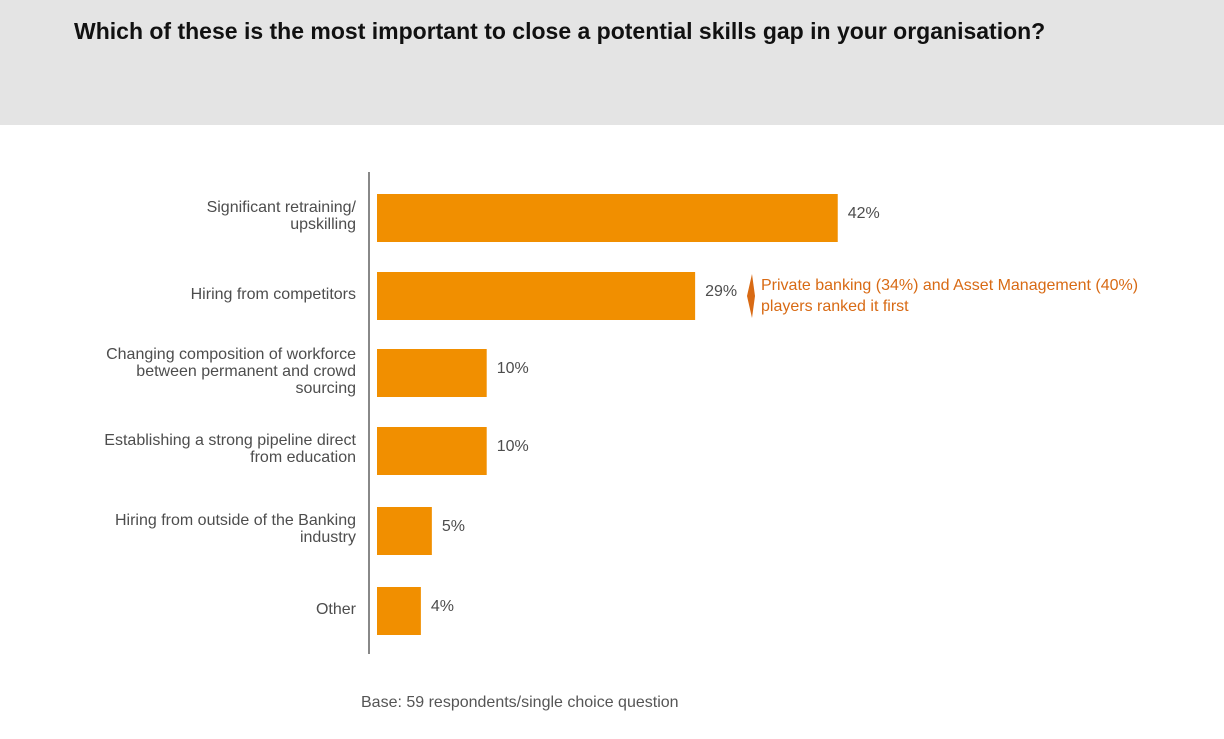 Image resolution: width=1224 pixels, height=739 pixels. What do you see at coordinates (325, 388) in the screenshot?
I see `category-label-line: sourcing` at bounding box center [325, 388].